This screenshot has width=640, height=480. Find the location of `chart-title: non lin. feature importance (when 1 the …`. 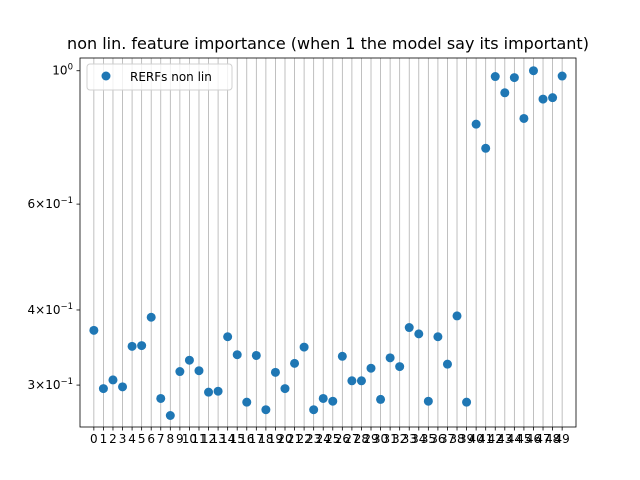

chart-title: non lin. feature importance (when 1 the … is located at coordinates (328, 43).